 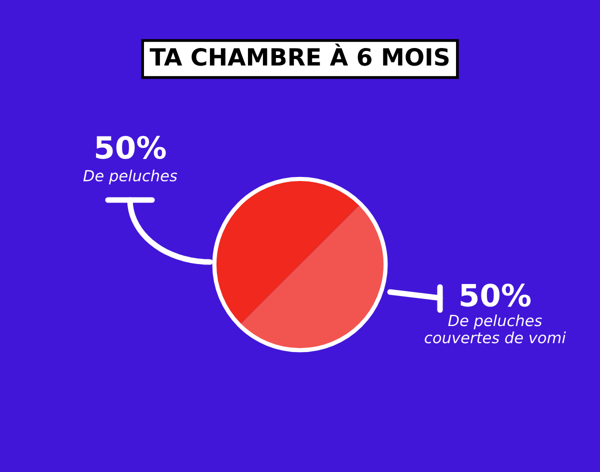 I want to click on slice-label: De peluches couvertes de vomi, so click(x=495, y=329).